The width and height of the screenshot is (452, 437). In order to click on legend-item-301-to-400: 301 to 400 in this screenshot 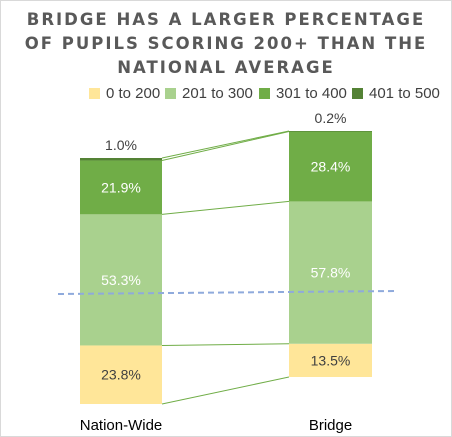, I will do `click(303, 95)`.